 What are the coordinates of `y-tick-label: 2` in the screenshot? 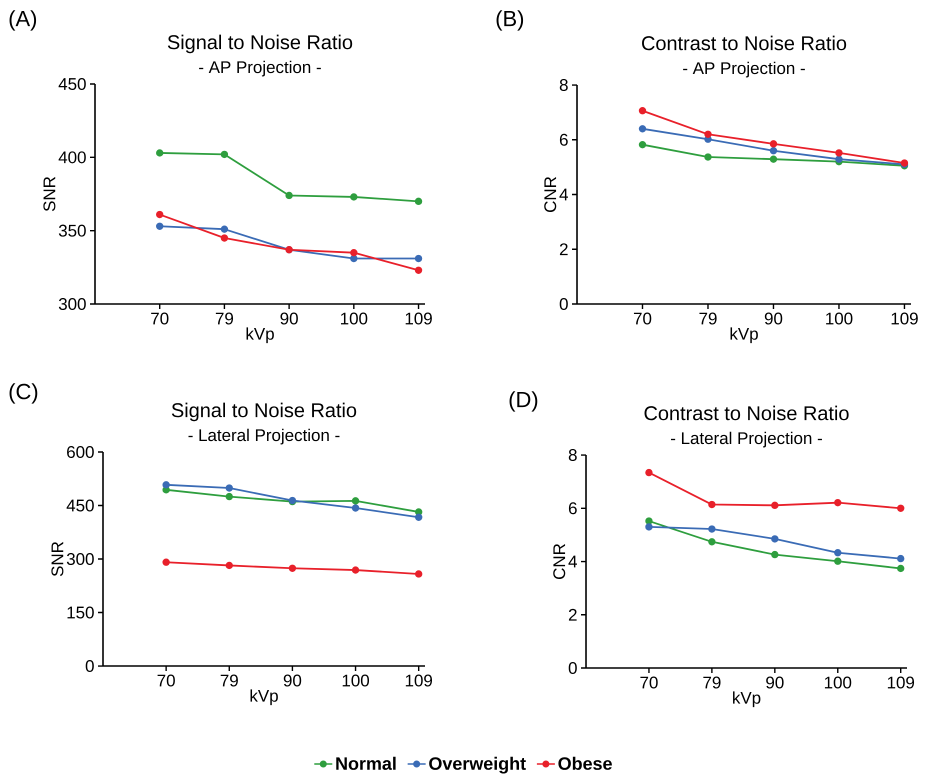 It's located at (572, 614).